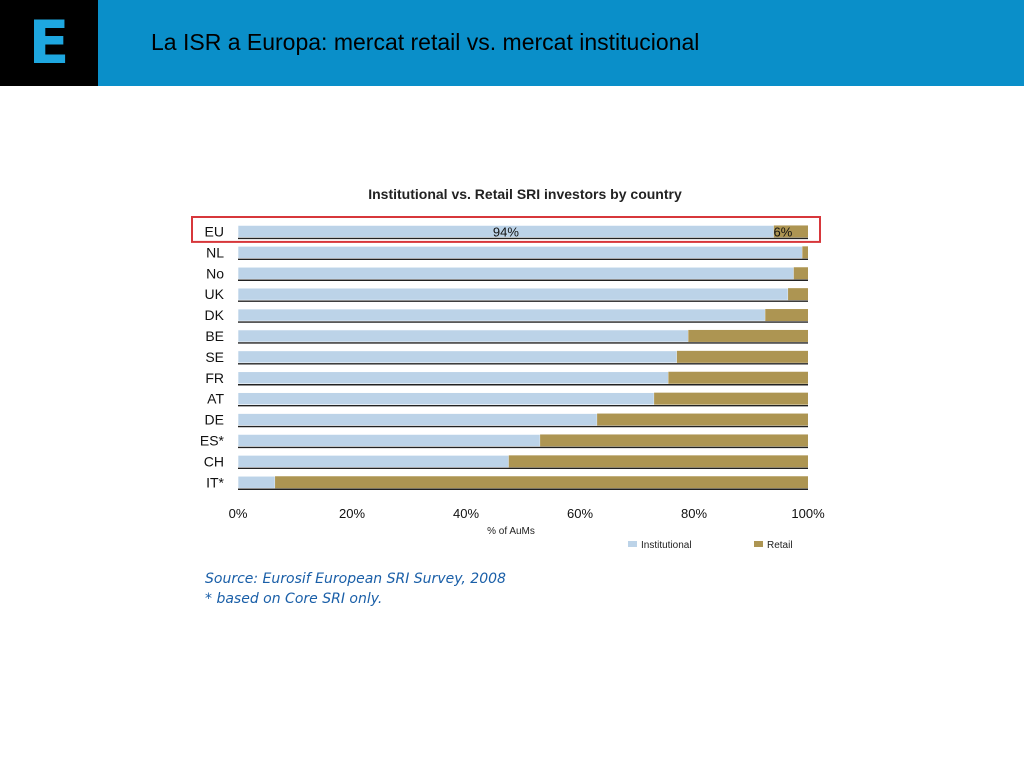 Image resolution: width=1024 pixels, height=768 pixels. I want to click on legend-swatch-institutional, so click(632, 544).